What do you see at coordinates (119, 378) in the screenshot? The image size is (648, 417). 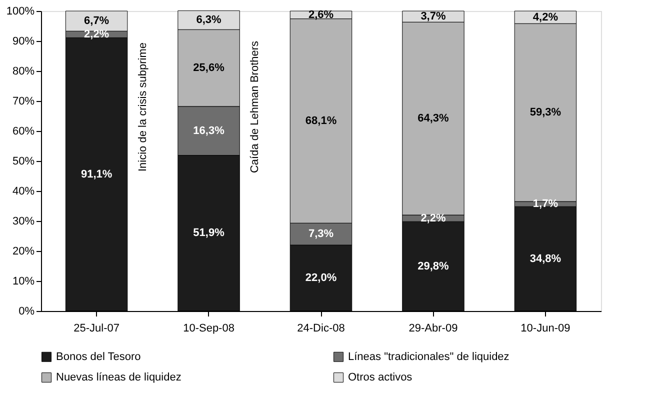 I see `legend-label: Nuevas líneas de liquidez` at bounding box center [119, 378].